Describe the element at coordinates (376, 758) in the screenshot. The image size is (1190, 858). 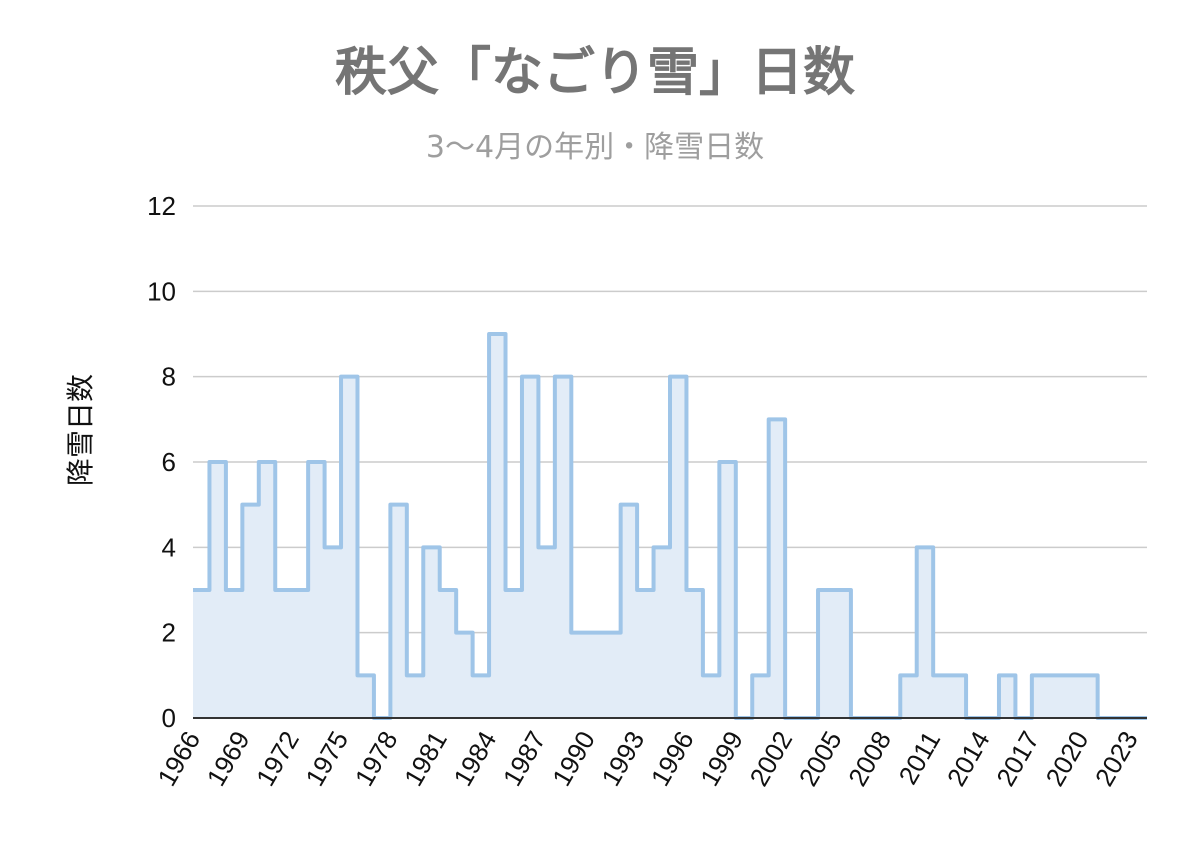
I see `x-tick-label: 1978` at that location.